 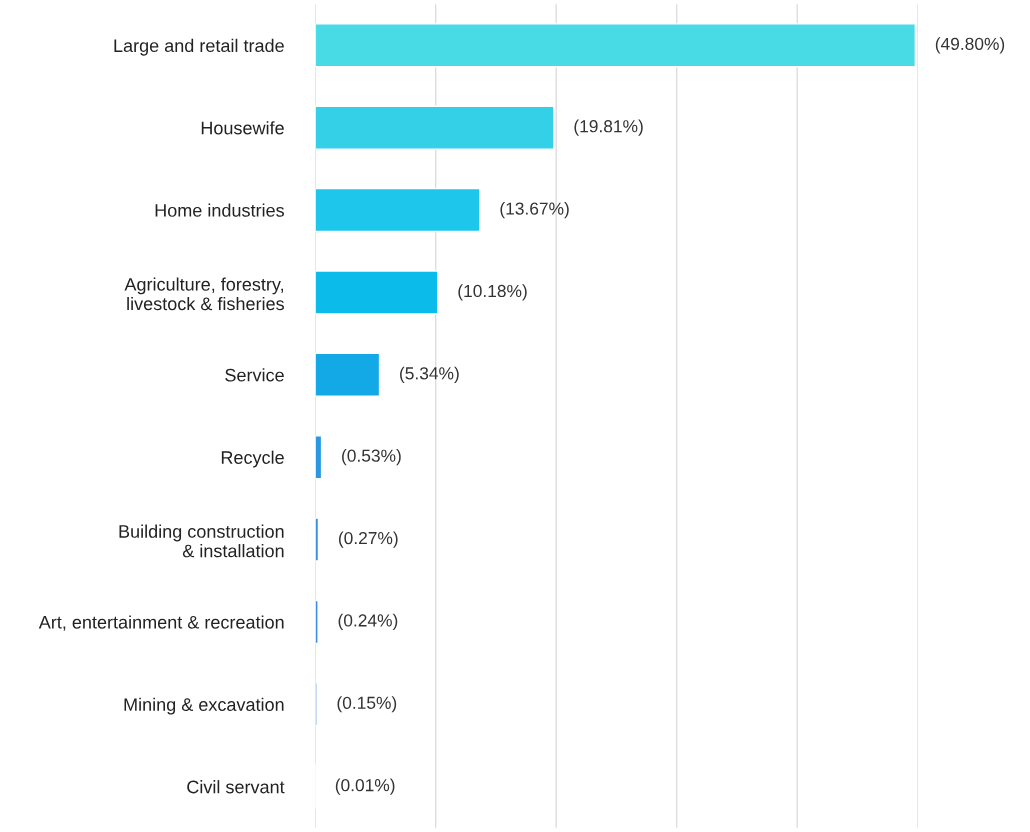 What do you see at coordinates (204, 294) in the screenshot?
I see `y-tick-label: Agriculture, forestry, livestock & fisheries` at bounding box center [204, 294].